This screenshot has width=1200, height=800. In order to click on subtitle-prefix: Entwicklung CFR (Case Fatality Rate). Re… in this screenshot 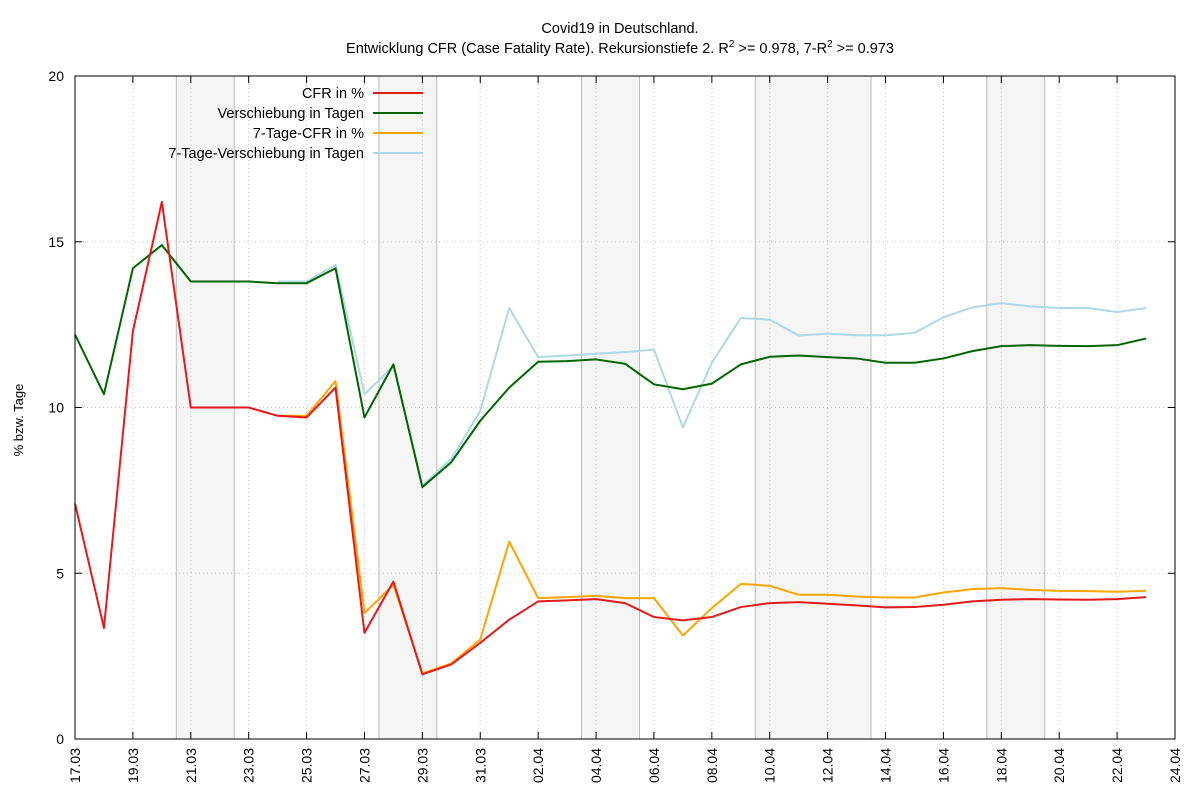, I will do `click(537, 49)`.